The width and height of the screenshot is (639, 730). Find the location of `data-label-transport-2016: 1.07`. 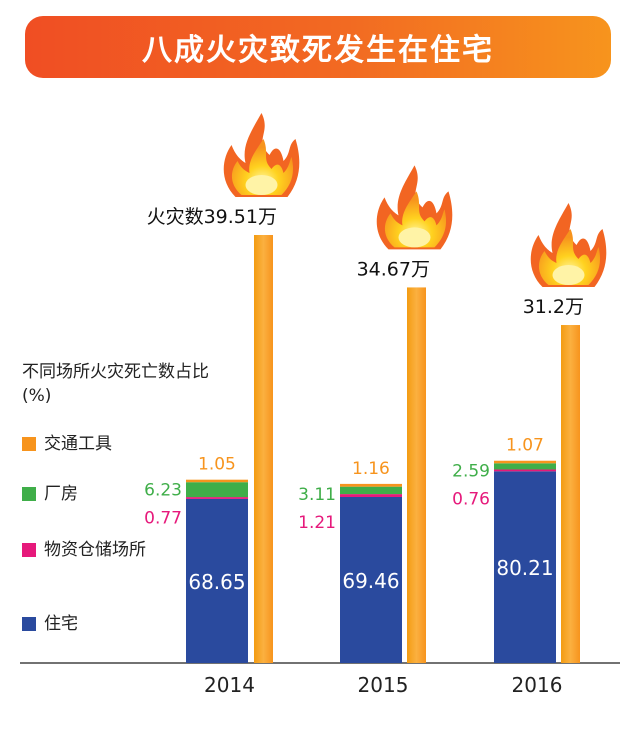

data-label-transport-2016: 1.07 is located at coordinates (525, 446).